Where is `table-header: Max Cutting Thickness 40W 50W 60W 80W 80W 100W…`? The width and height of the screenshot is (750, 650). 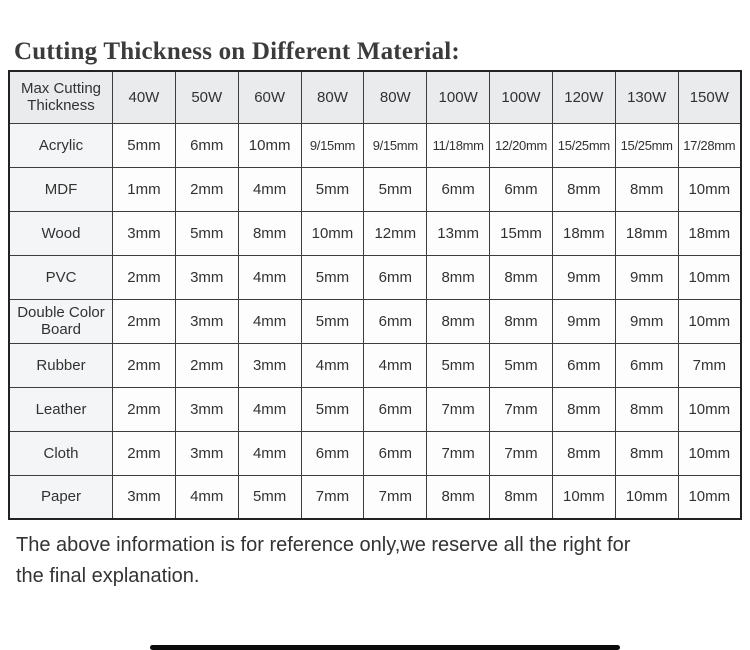
table-header: Max Cutting Thickness 40W 50W 60W 80W 80W 100W… is located at coordinates (375, 97).